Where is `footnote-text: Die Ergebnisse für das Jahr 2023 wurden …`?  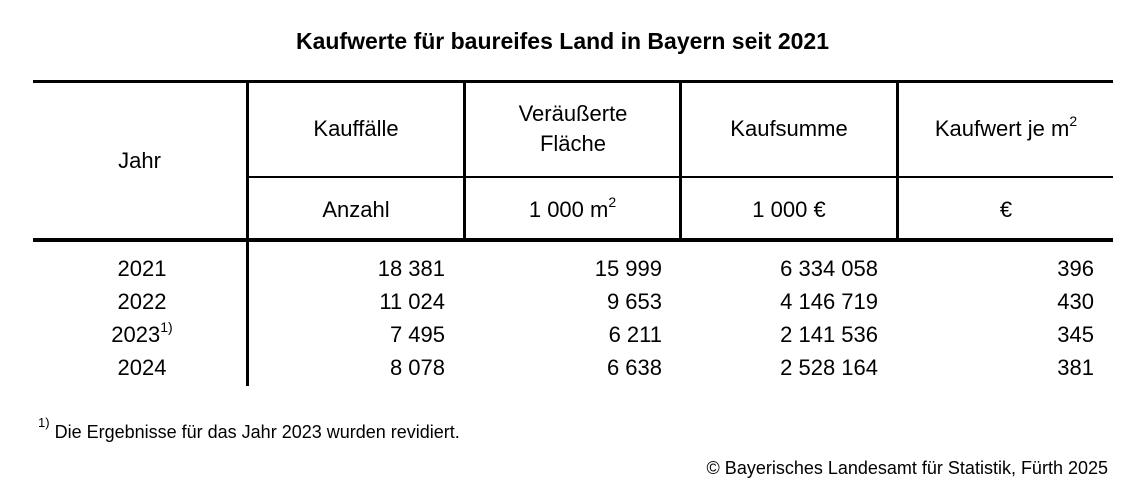
footnote-text: Die Ergebnisse für das Jahr 2023 wurden … is located at coordinates (257, 432).